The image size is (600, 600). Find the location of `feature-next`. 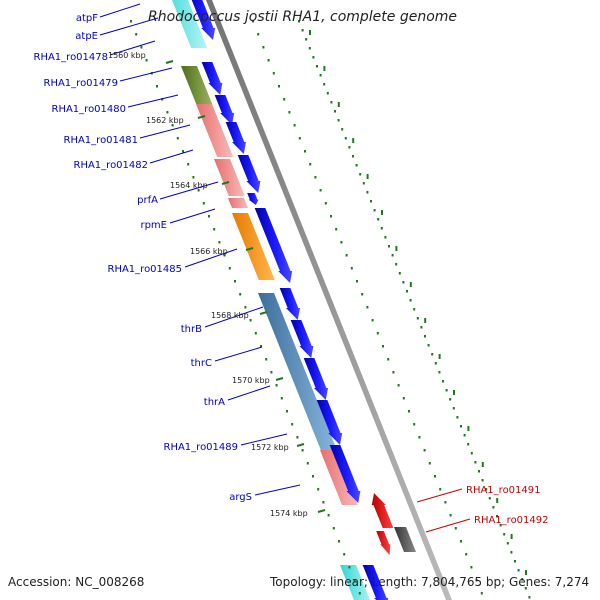

feature-next is located at coordinates (355, 582).